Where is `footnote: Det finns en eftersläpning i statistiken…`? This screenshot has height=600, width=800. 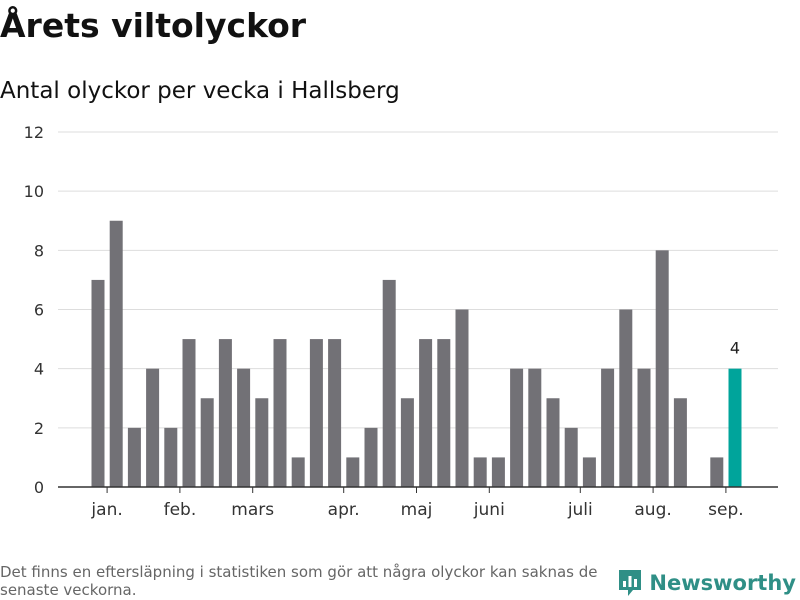
footnote: Det finns en eftersläpning i statistiken… is located at coordinates (299, 581).